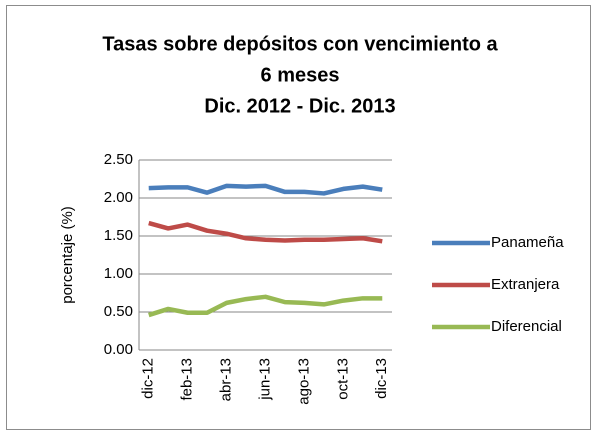 This screenshot has width=597, height=435. I want to click on x-tick-label: dic-12, so click(148, 378).